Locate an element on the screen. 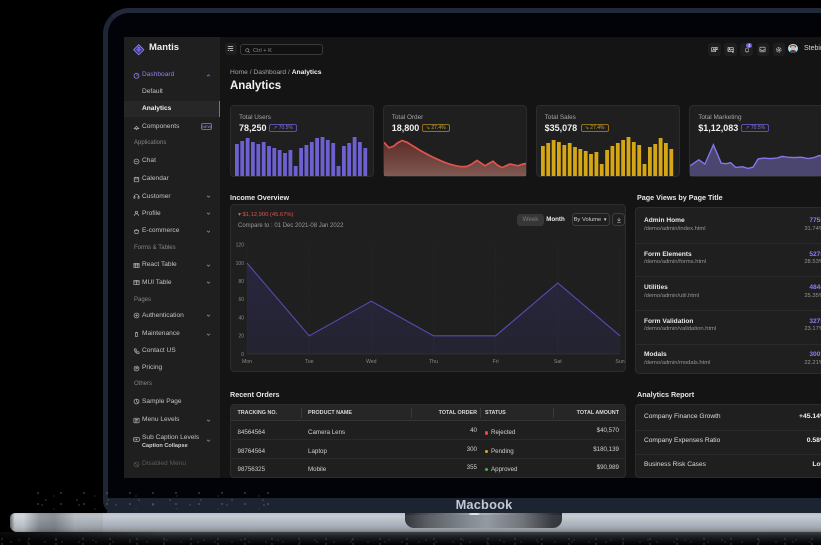 This screenshot has height=545, width=821. svg-text: 120 is located at coordinates (240, 246).